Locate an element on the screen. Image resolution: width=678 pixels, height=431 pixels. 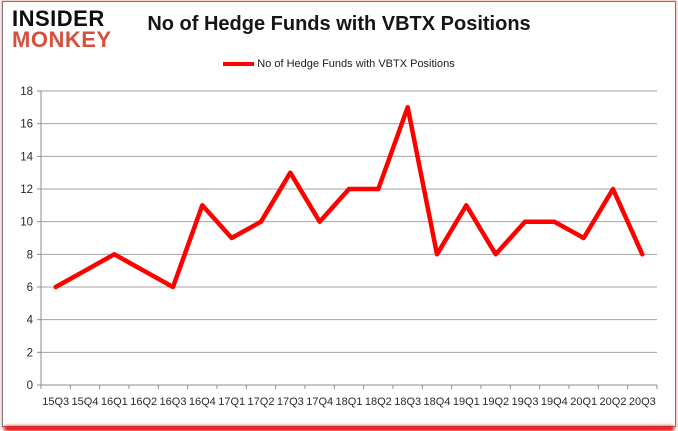
x-tick-label: 20Q3 is located at coordinates (642, 402).